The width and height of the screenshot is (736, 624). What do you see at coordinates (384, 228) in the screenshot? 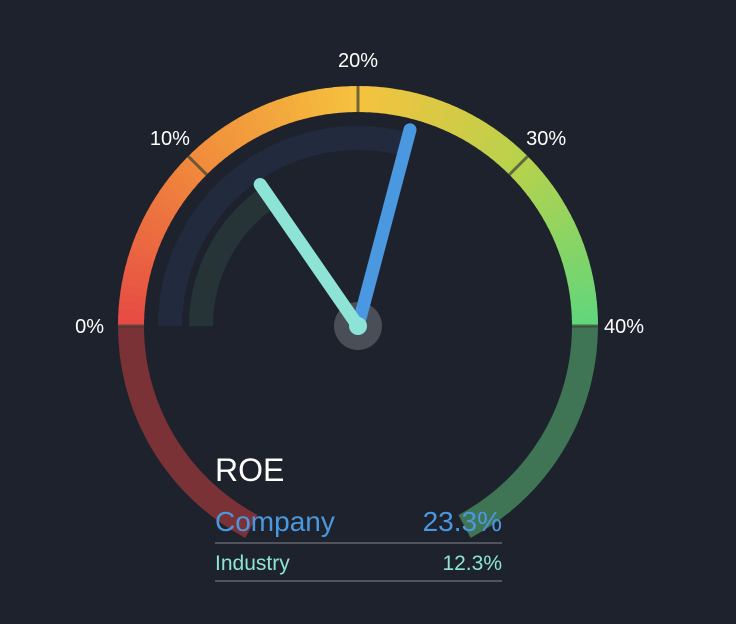
I see `company-needle` at bounding box center [384, 228].